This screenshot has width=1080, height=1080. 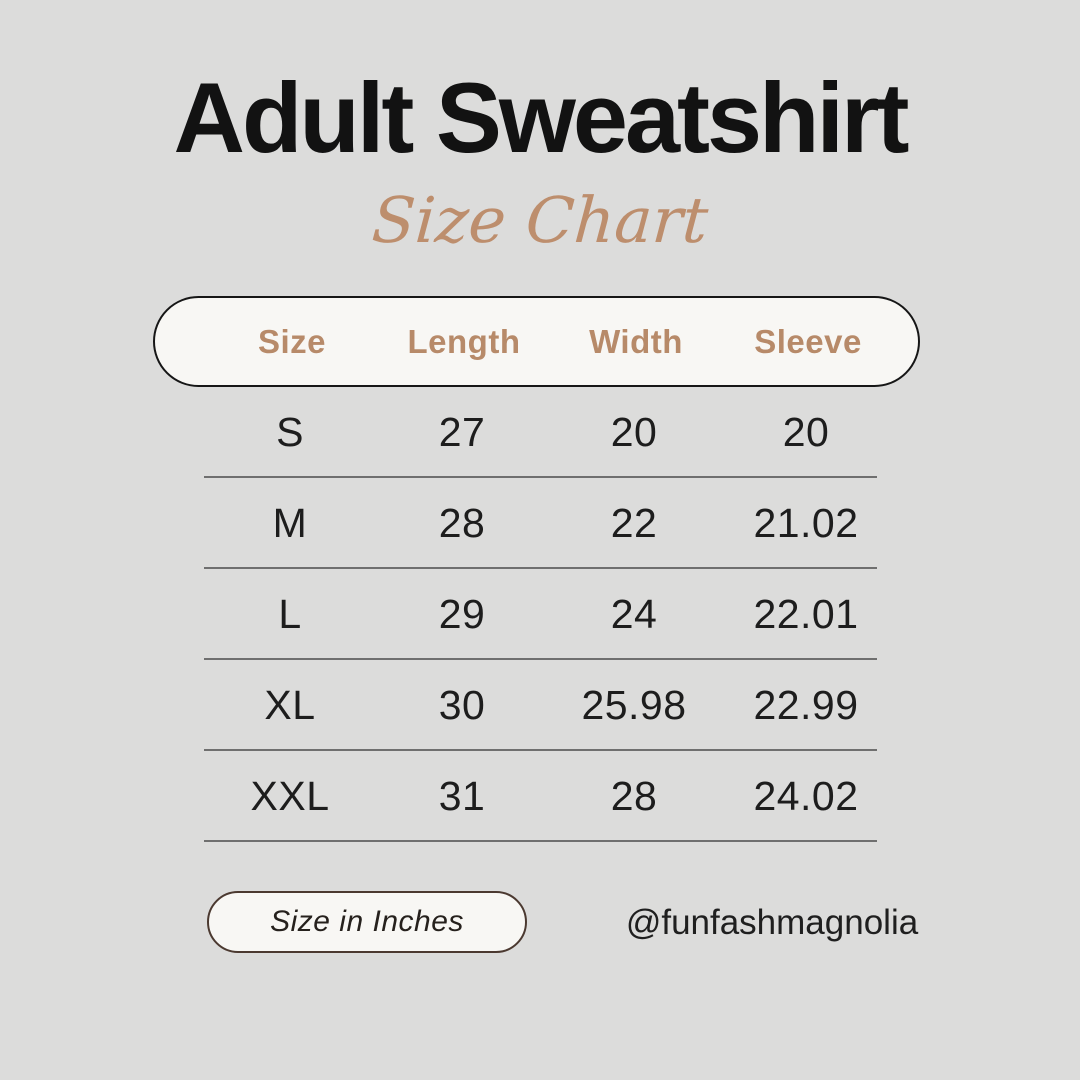 I want to click on size-unit-badge: Size in Inches, so click(x=367, y=922).